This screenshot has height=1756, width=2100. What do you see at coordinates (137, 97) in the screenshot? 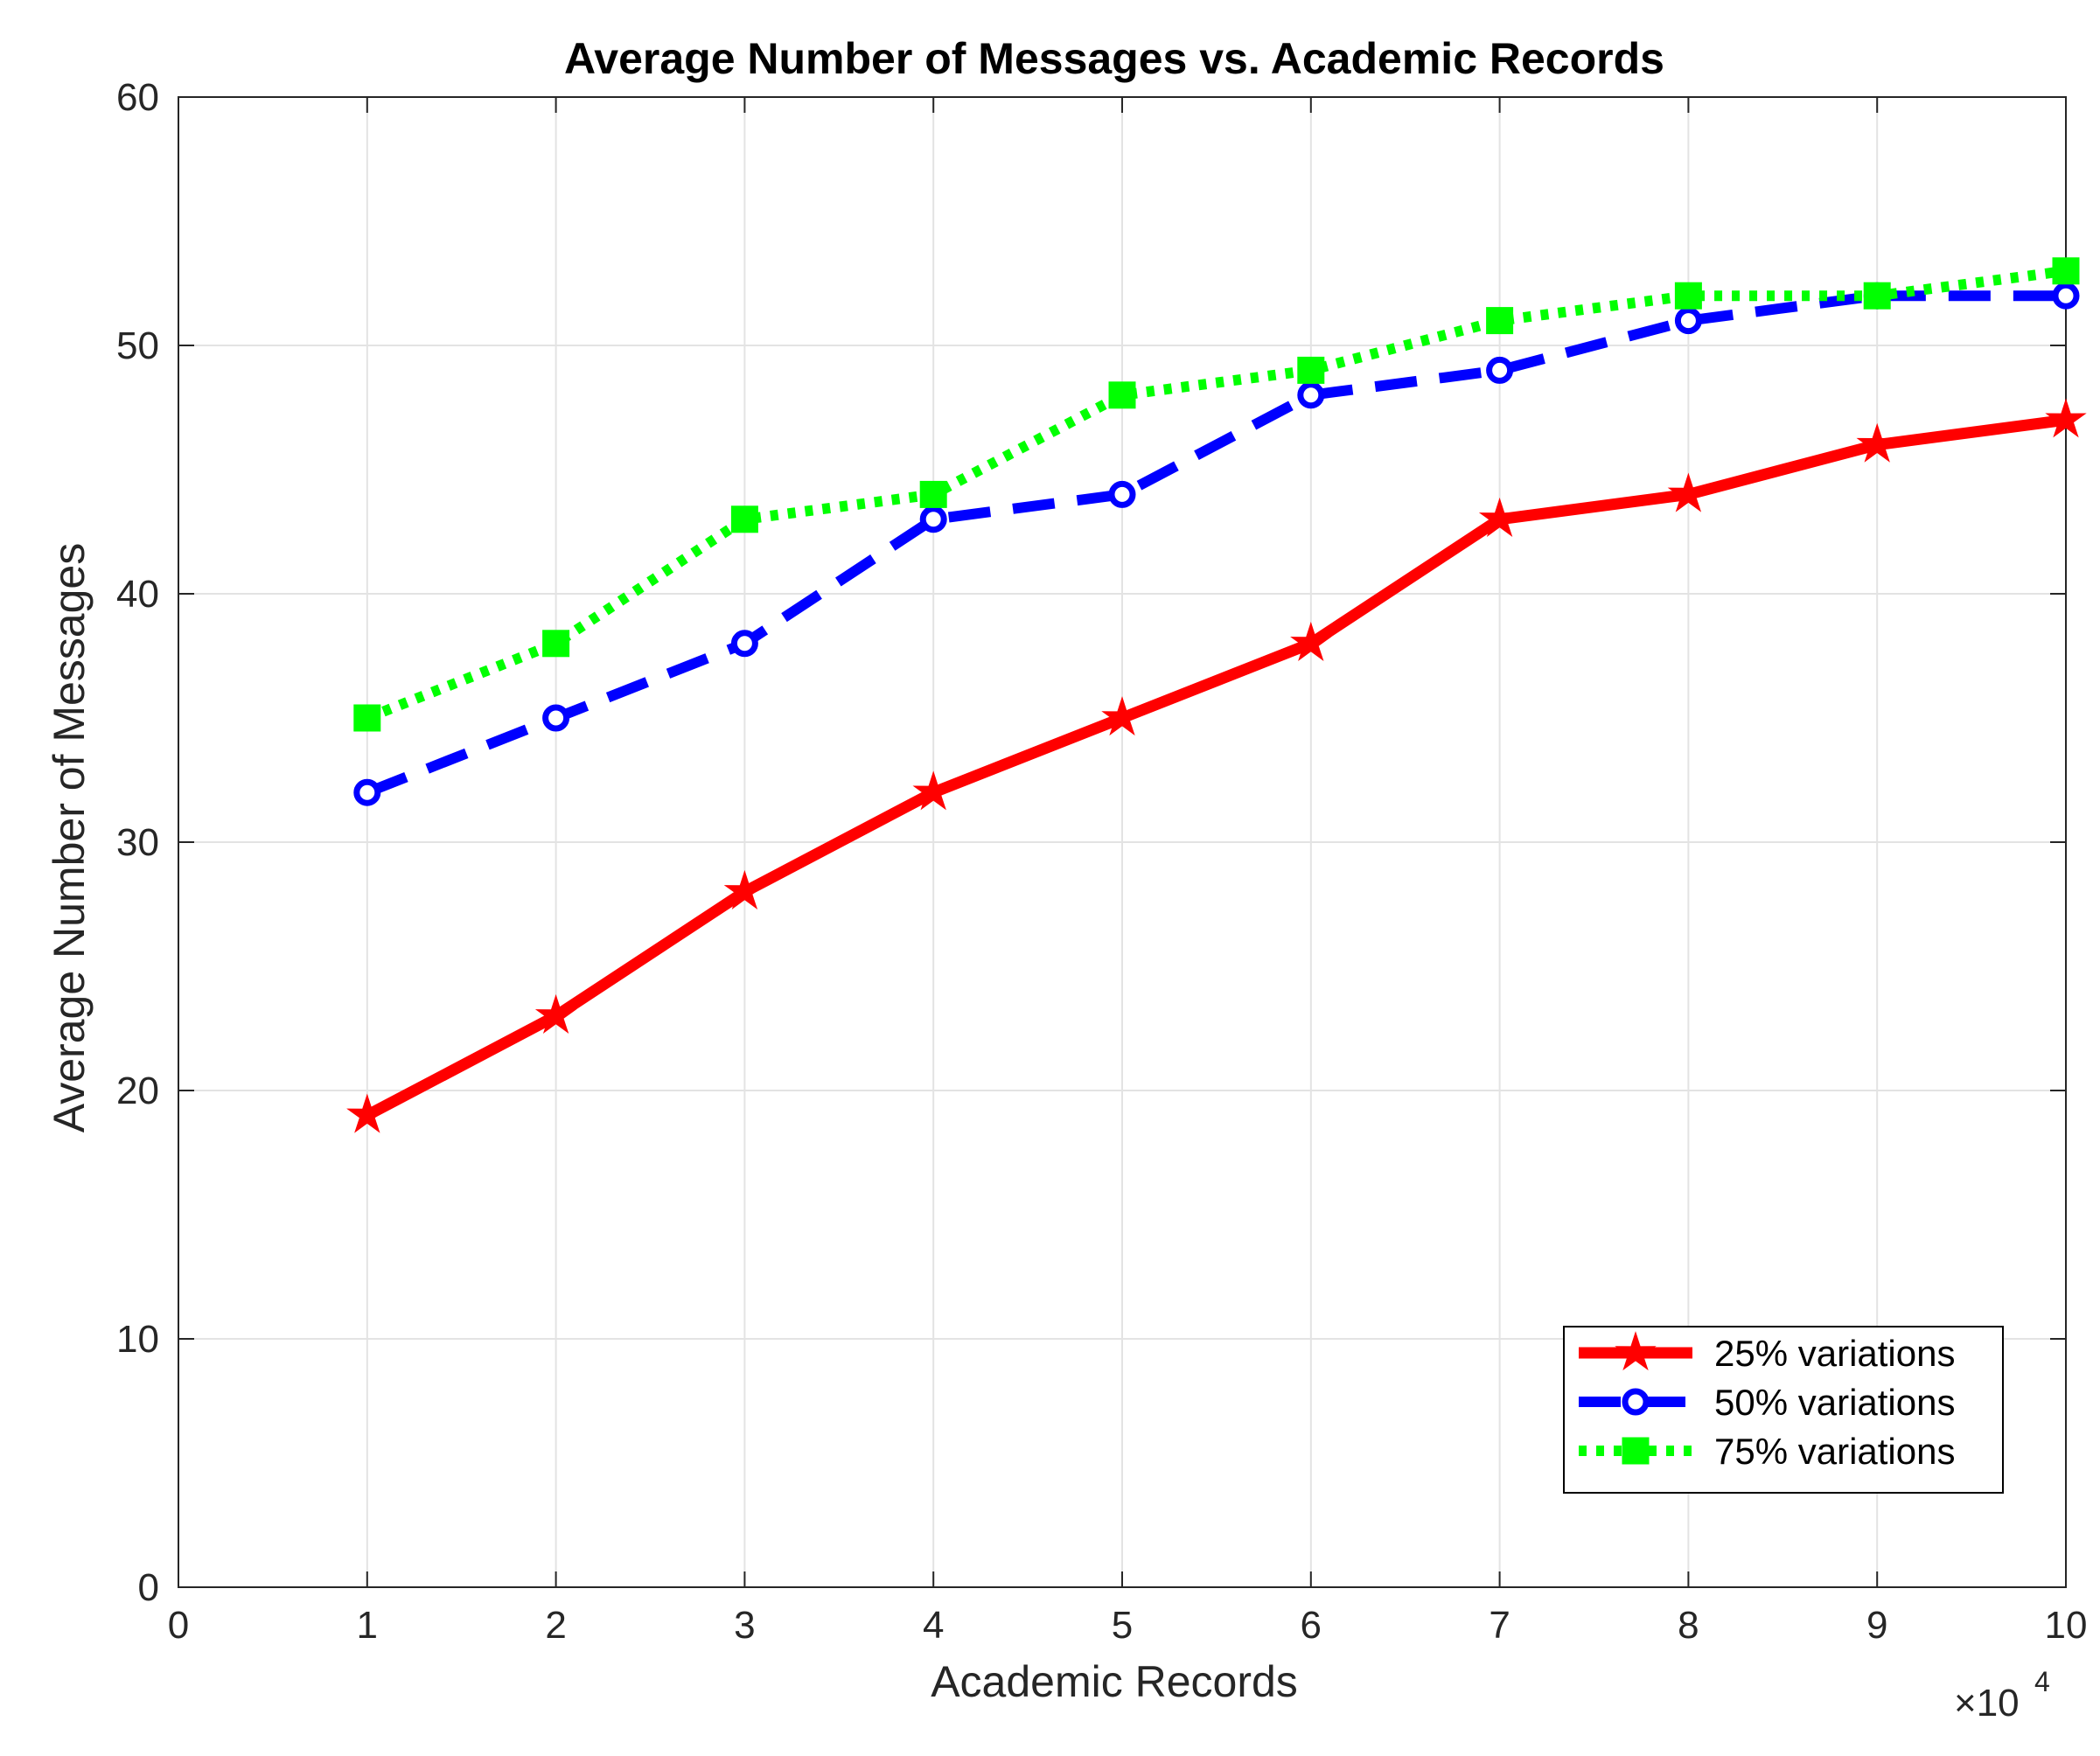
I see `y-tick-label: 60` at bounding box center [137, 97].